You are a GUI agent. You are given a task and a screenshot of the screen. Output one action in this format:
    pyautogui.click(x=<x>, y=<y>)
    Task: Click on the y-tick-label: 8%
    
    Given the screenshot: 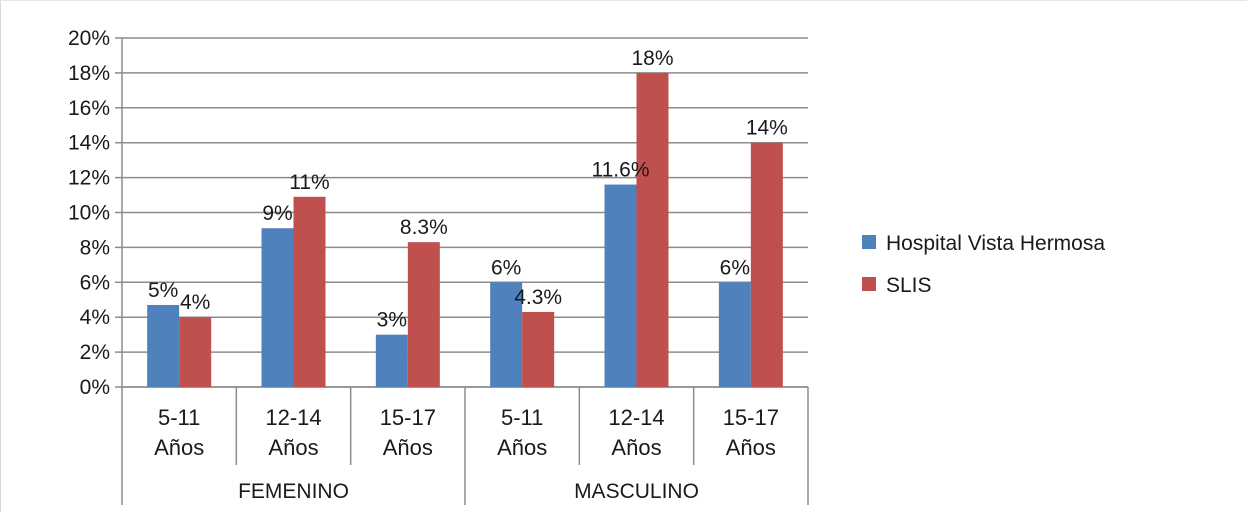 What is the action you would take?
    pyautogui.click(x=95, y=247)
    